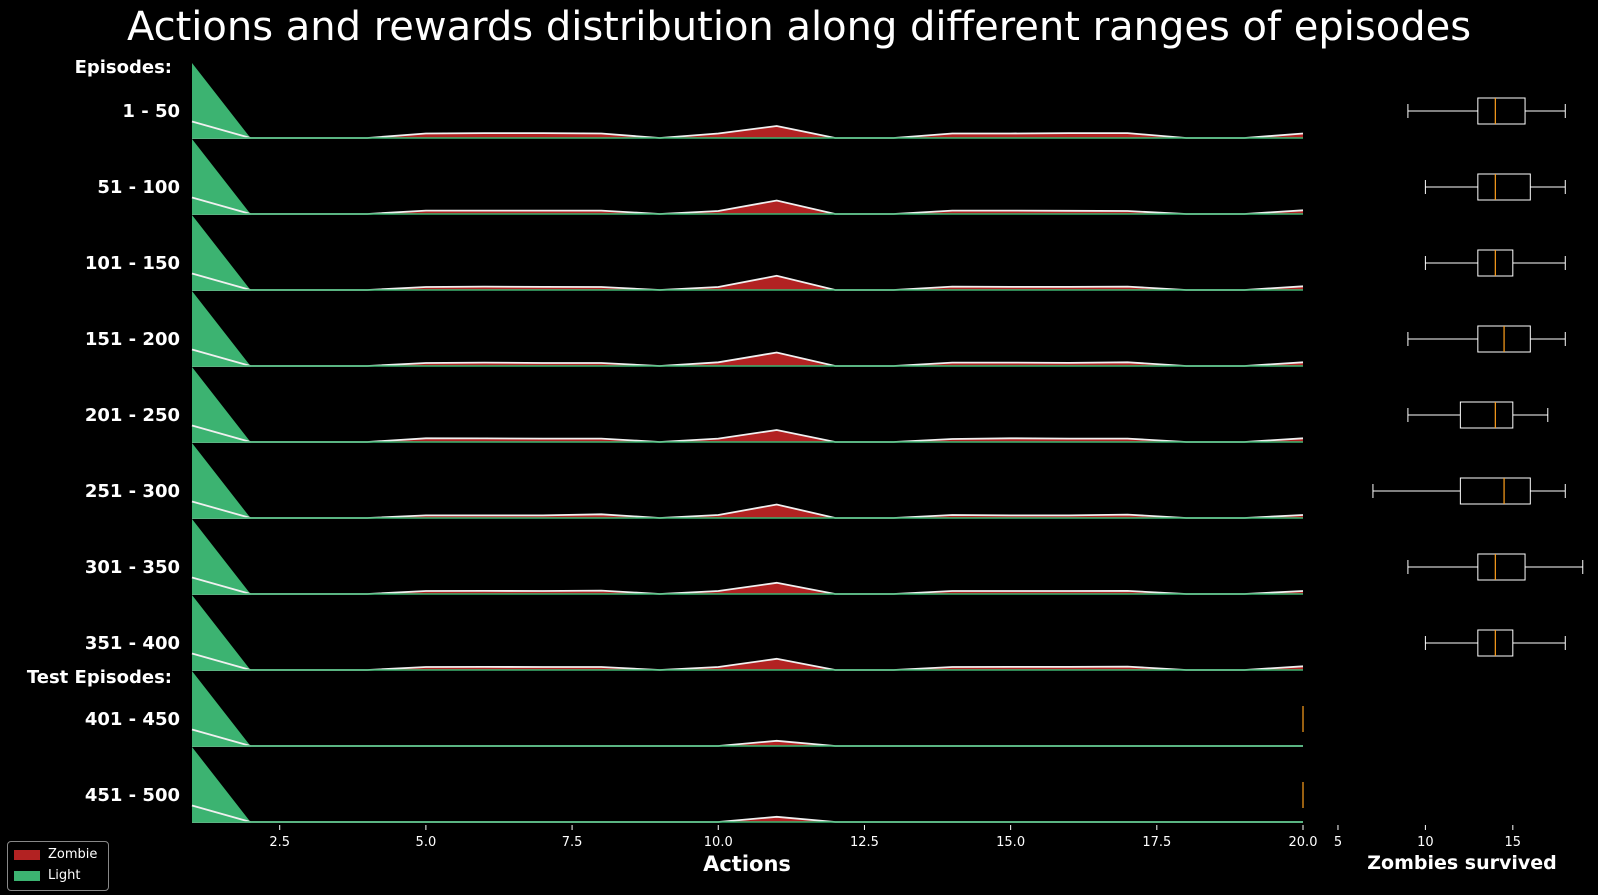  What do you see at coordinates (99, 677) in the screenshot?
I see `group-label-test-episodes: Test Episodes:` at bounding box center [99, 677].